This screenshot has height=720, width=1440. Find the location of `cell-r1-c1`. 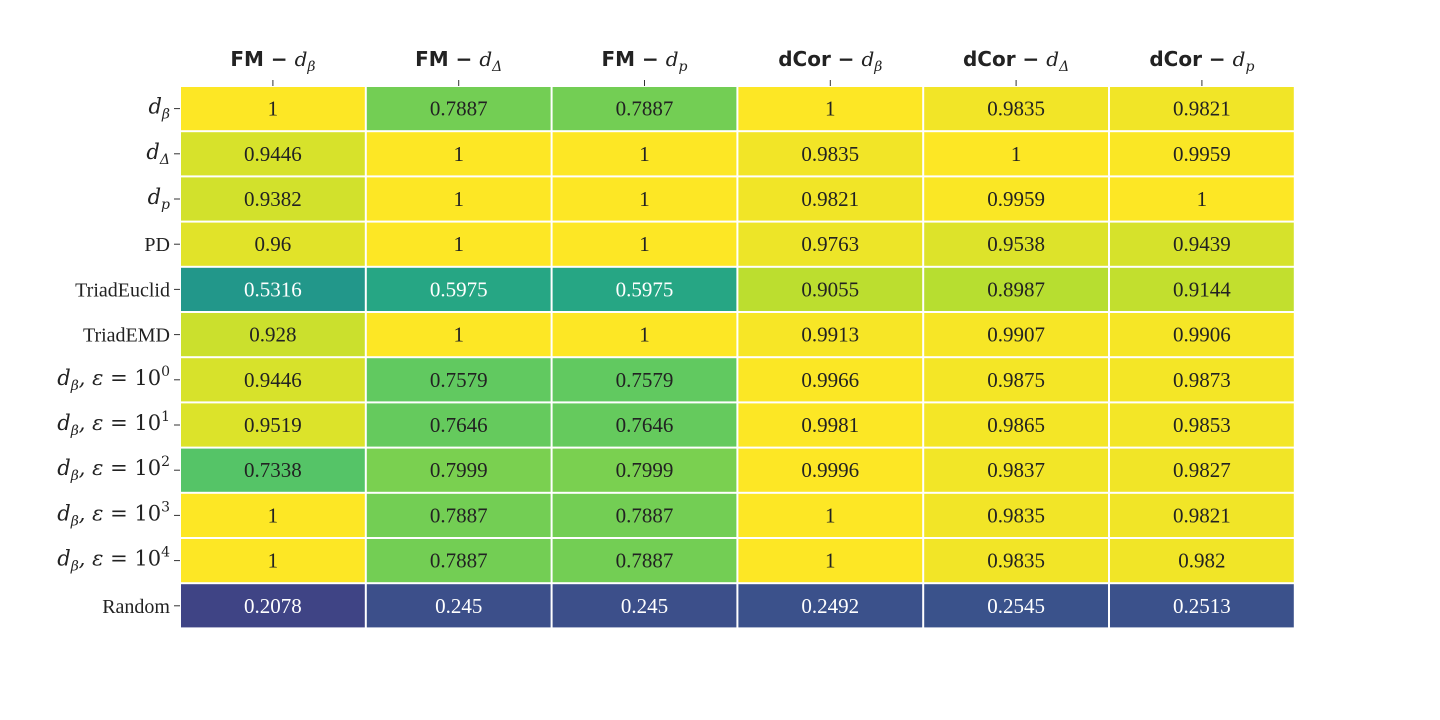

cell-r1-c1 is located at coordinates (458, 154).